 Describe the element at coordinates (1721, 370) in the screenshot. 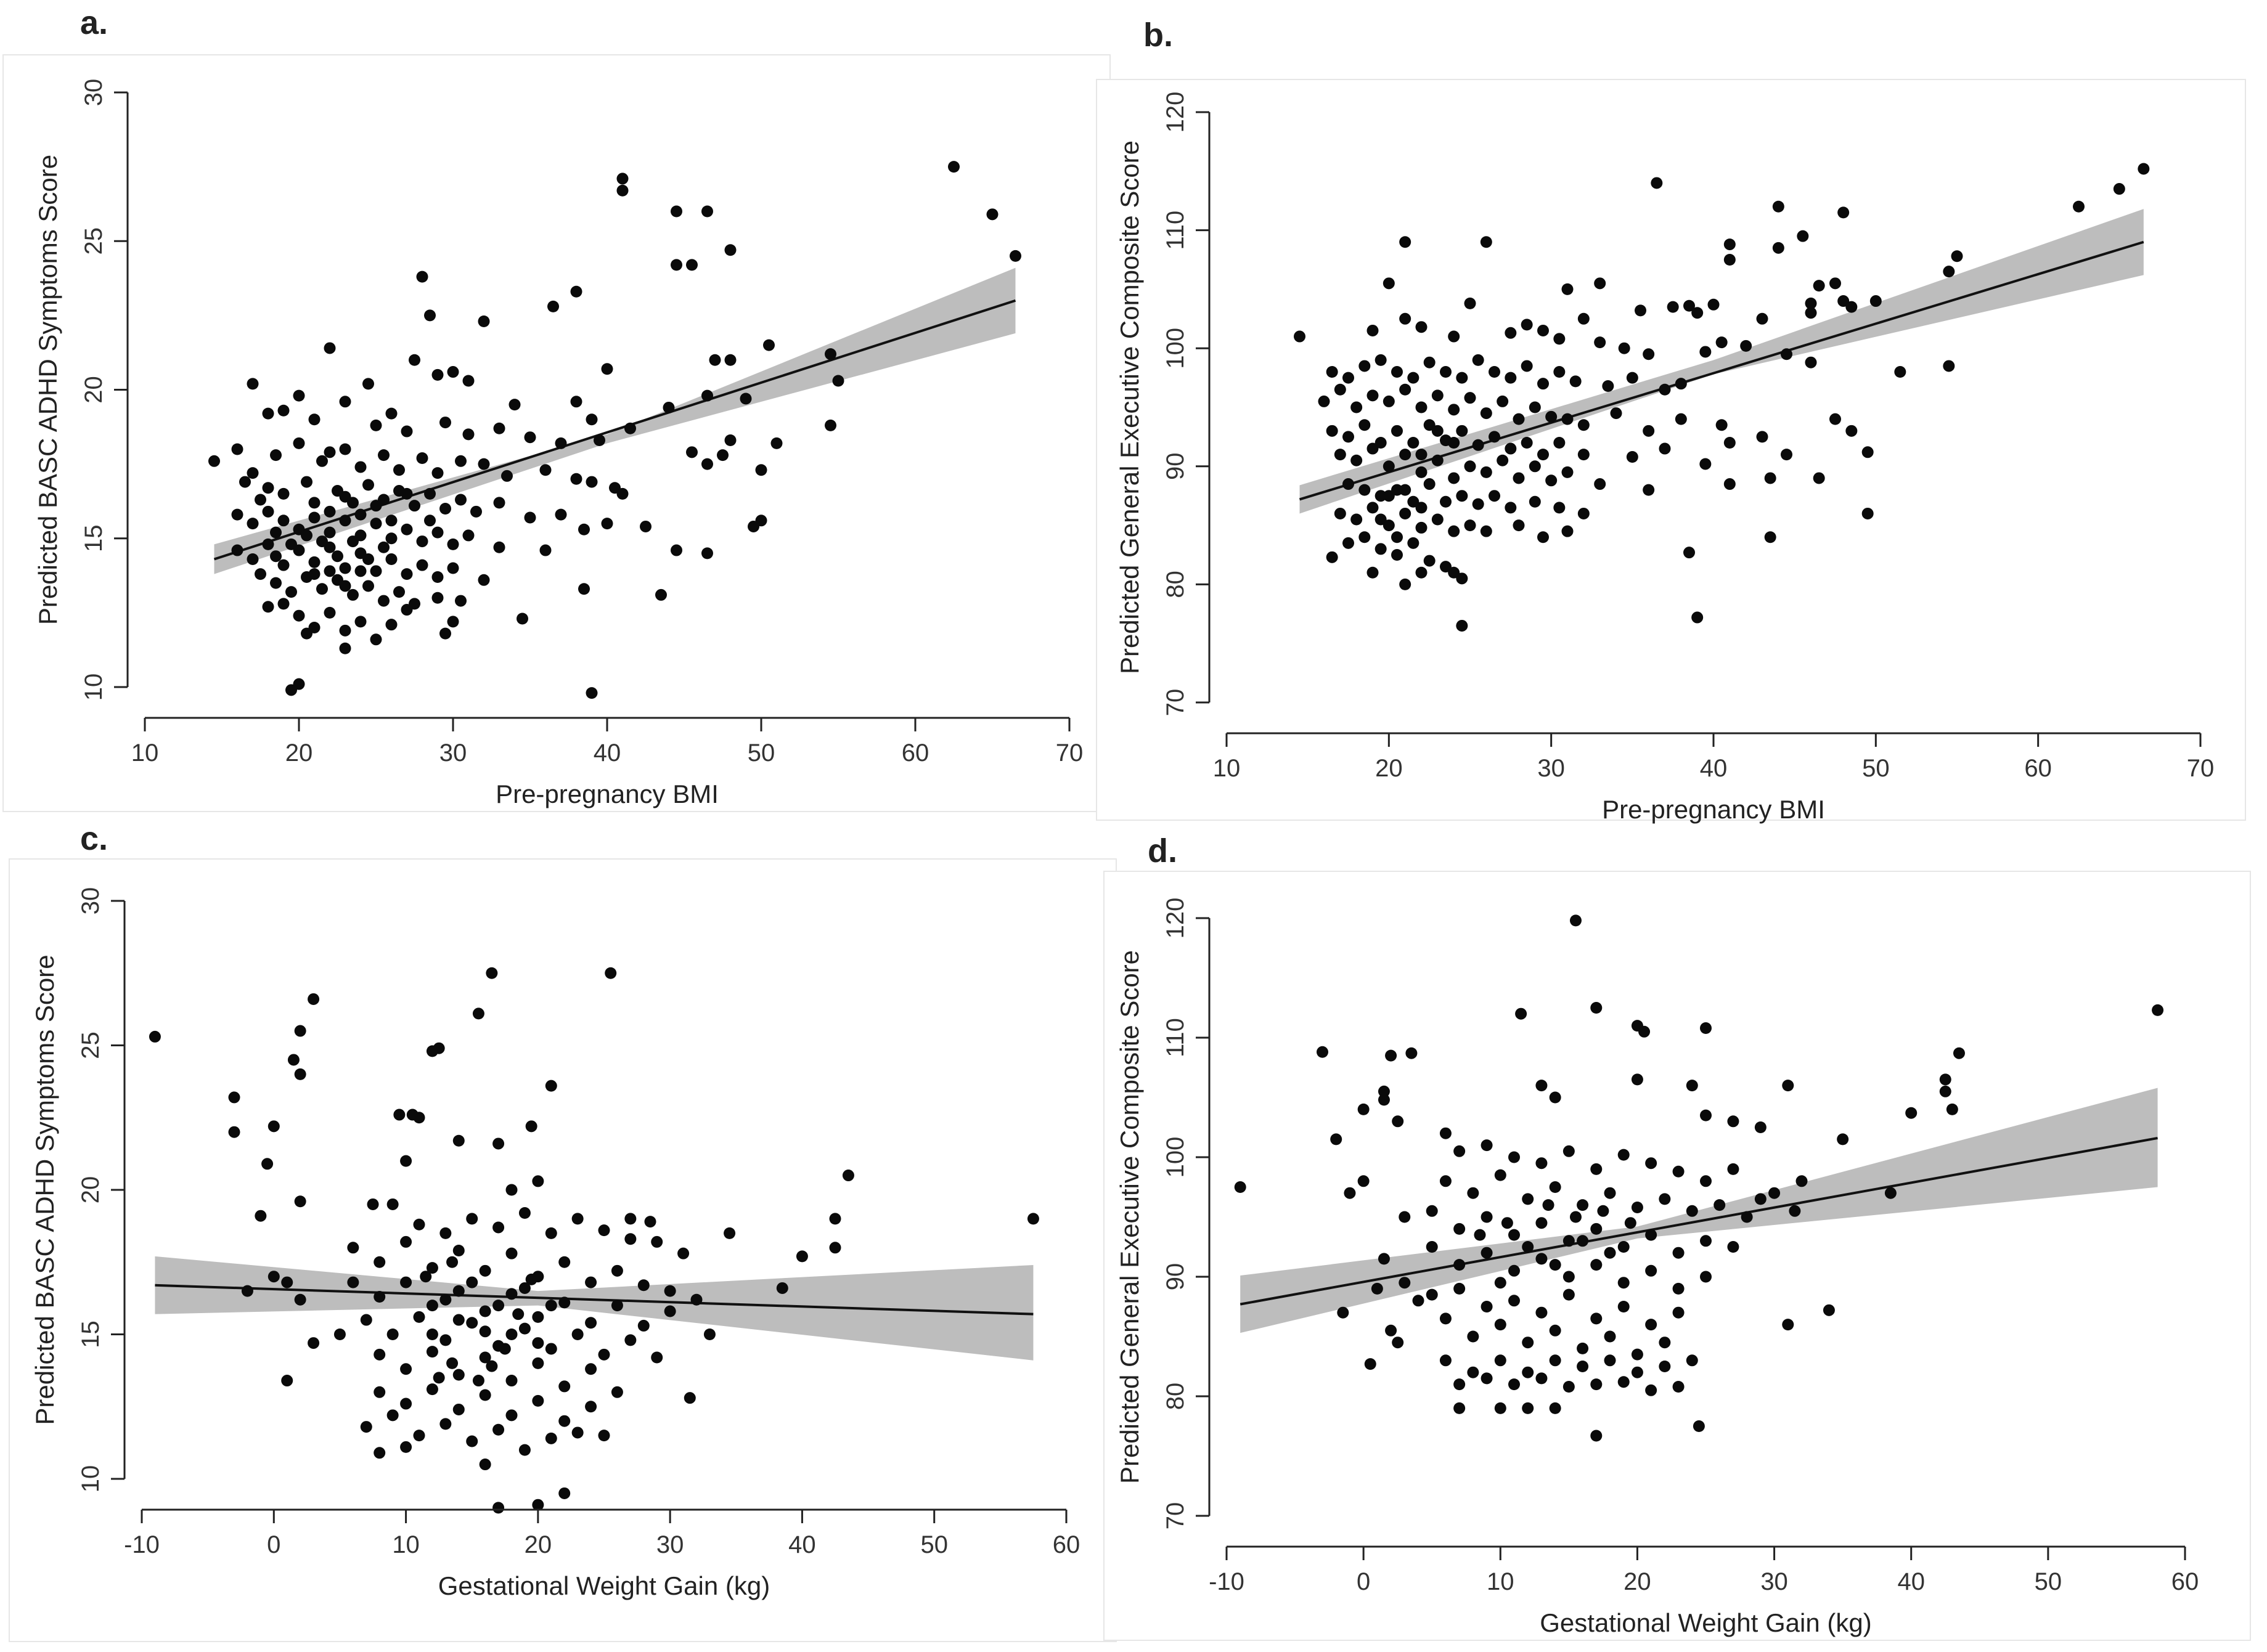

I see `fitted-line` at that location.